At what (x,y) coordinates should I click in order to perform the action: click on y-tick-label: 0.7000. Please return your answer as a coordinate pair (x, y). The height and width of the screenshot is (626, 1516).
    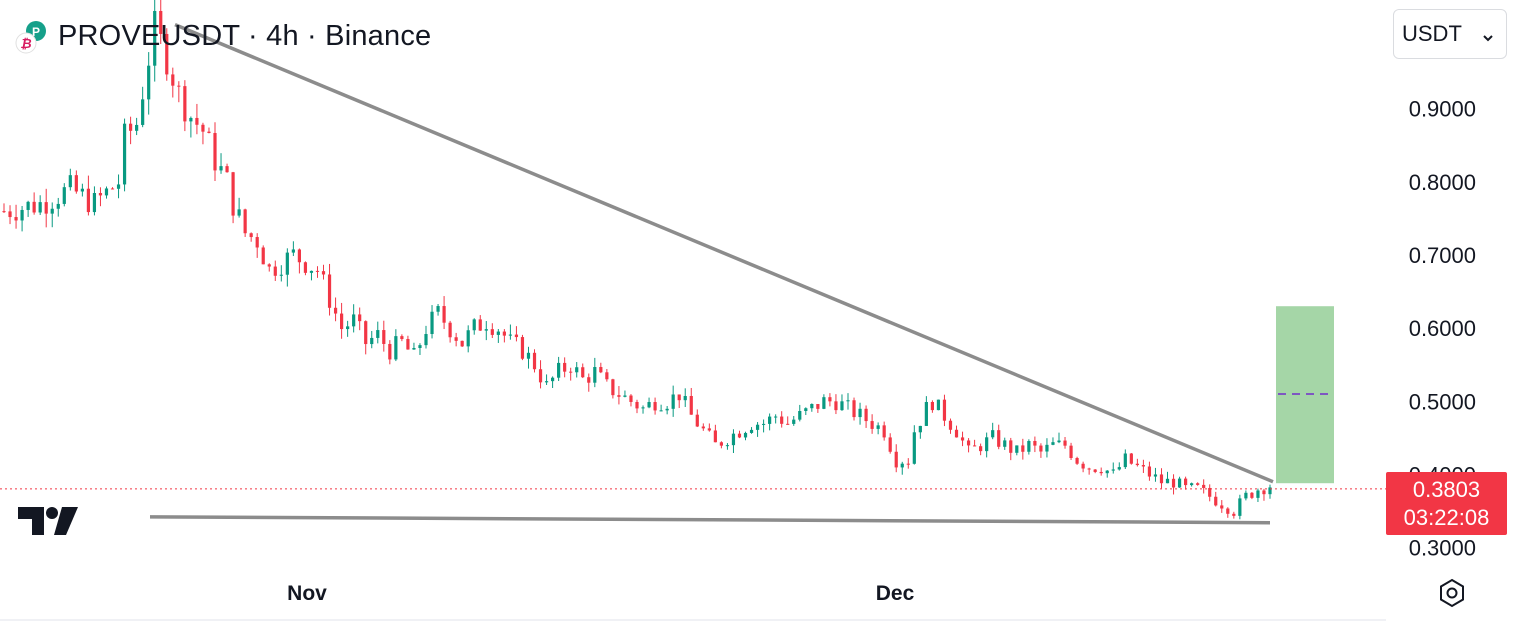
    Looking at the image, I should click on (1442, 255).